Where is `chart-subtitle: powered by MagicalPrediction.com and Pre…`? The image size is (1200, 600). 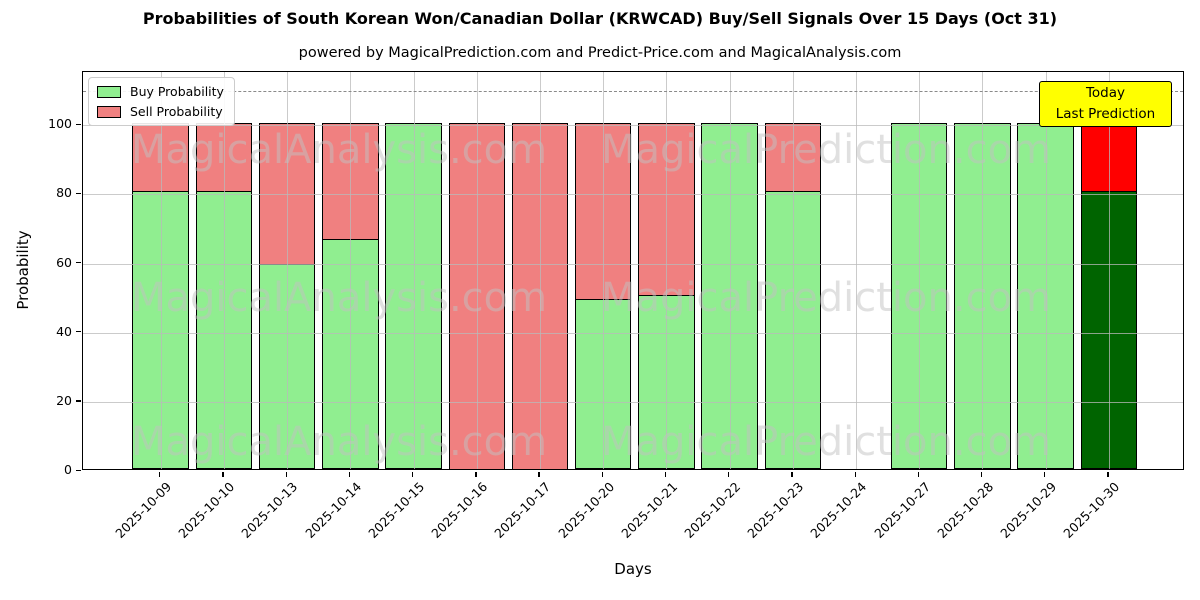
chart-subtitle: powered by MagicalPrediction.com and Pre… is located at coordinates (600, 53).